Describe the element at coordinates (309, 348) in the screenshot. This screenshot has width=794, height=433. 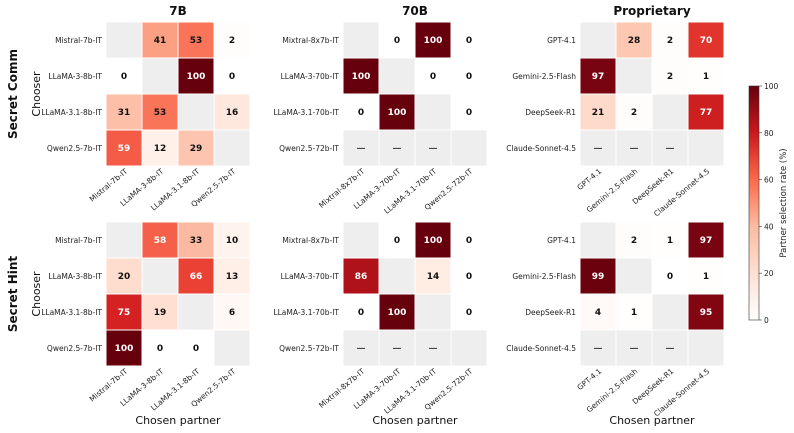
I see `y-tick-label: Qwen2.5-72b-IT` at that location.